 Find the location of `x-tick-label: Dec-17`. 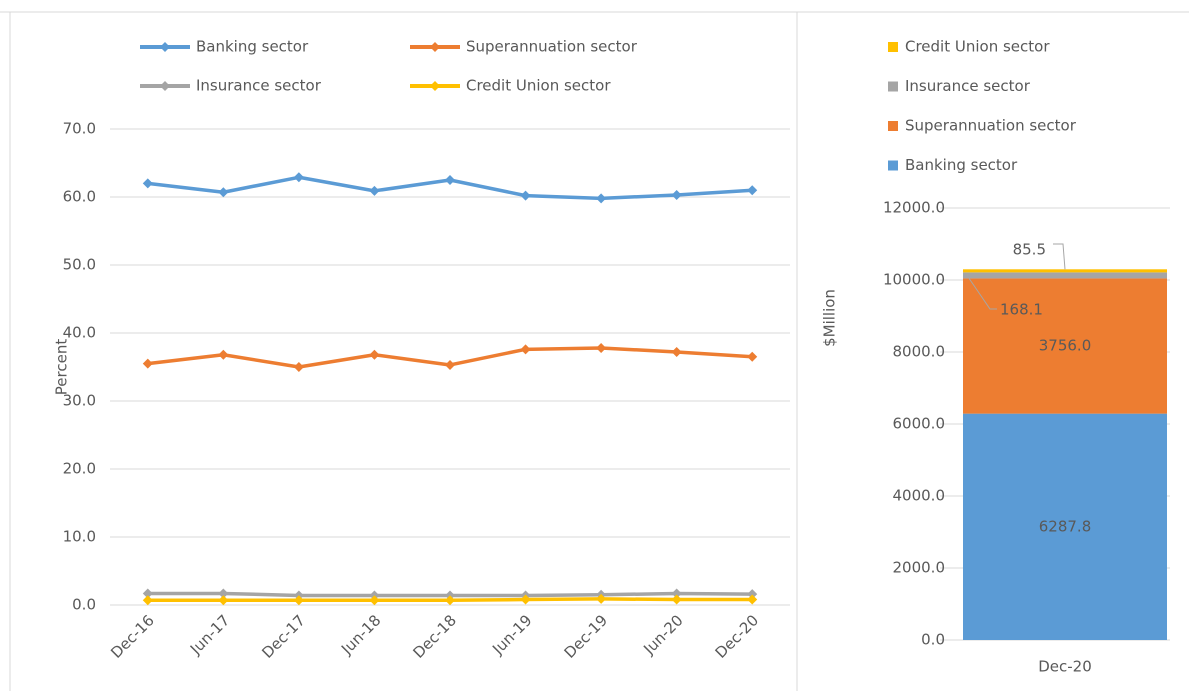

x-tick-label: Dec-17 is located at coordinates (283, 636).